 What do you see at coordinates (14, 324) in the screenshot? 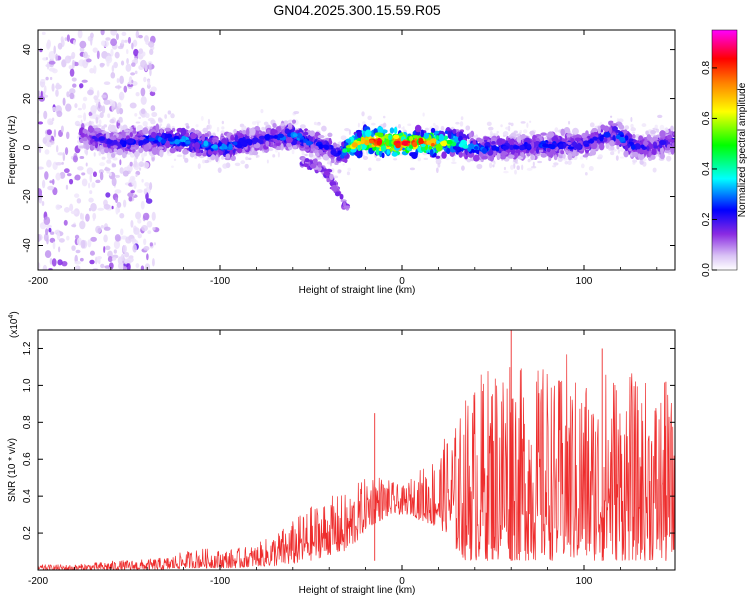
I see `snr-scale-prefix: (x104)` at bounding box center [14, 324].